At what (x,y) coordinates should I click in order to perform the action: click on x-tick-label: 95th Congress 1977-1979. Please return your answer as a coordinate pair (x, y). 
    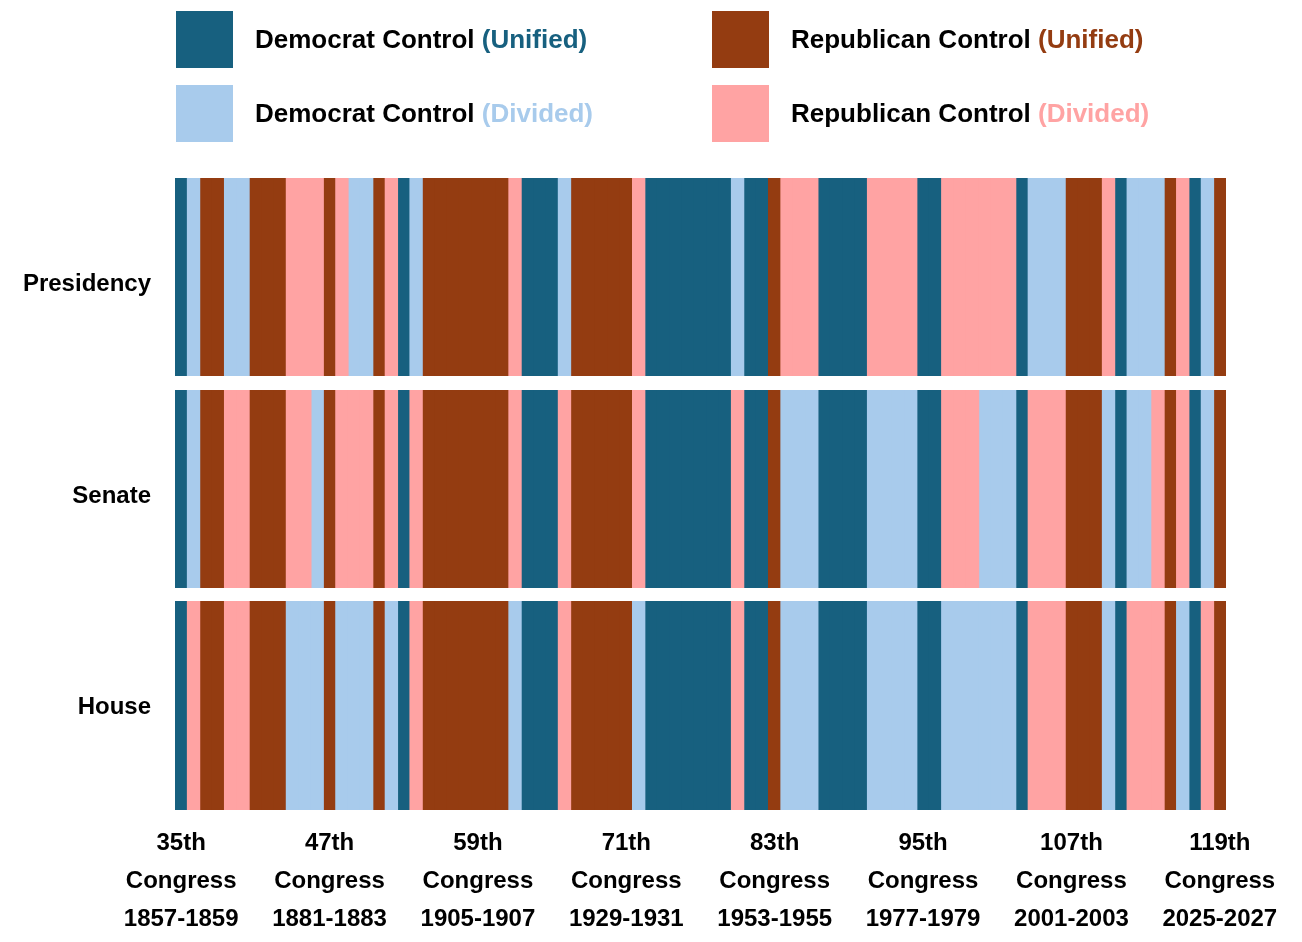
    Looking at the image, I should click on (923, 879).